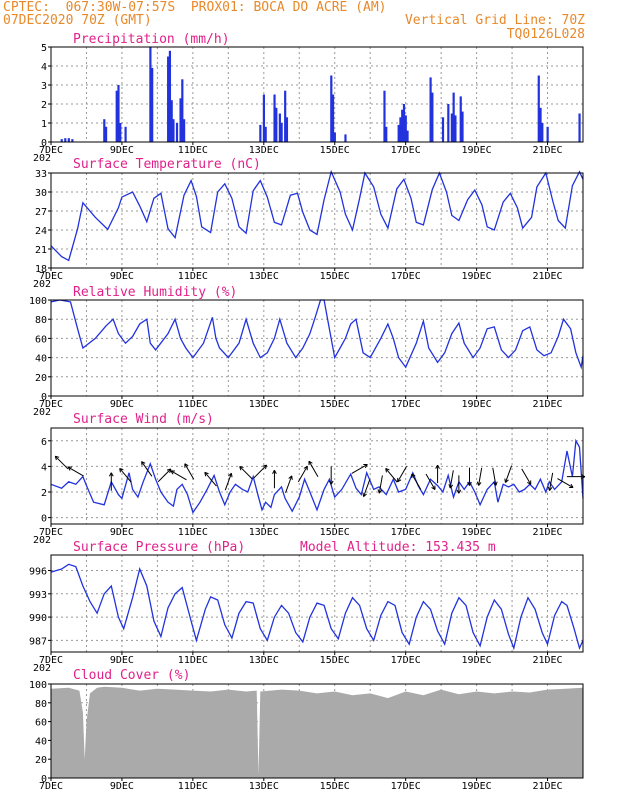  Describe the element at coordinates (41, 723) in the screenshot. I see `y-tick-label: 60` at that location.